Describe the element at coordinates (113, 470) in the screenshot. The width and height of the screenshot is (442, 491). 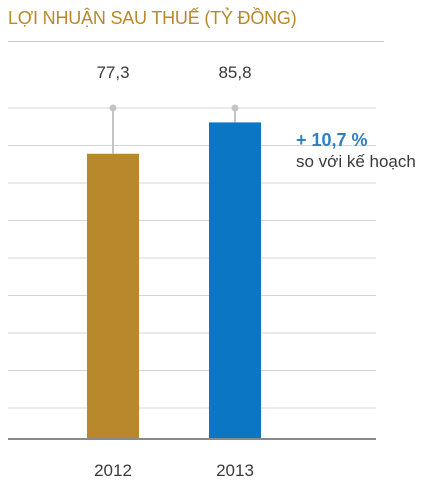
I see `x-tick-label: 2012` at that location.